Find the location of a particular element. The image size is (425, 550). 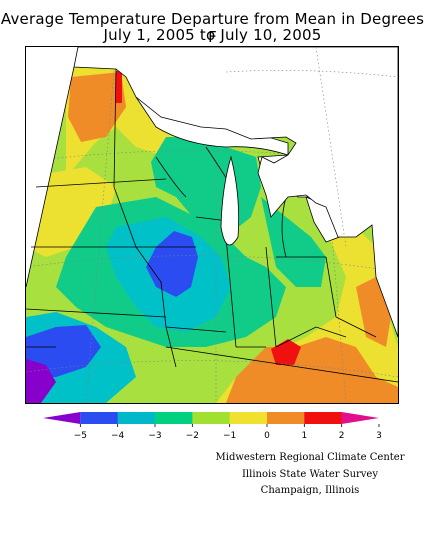

contour-zone-red-north is located at coordinates (119, 87).